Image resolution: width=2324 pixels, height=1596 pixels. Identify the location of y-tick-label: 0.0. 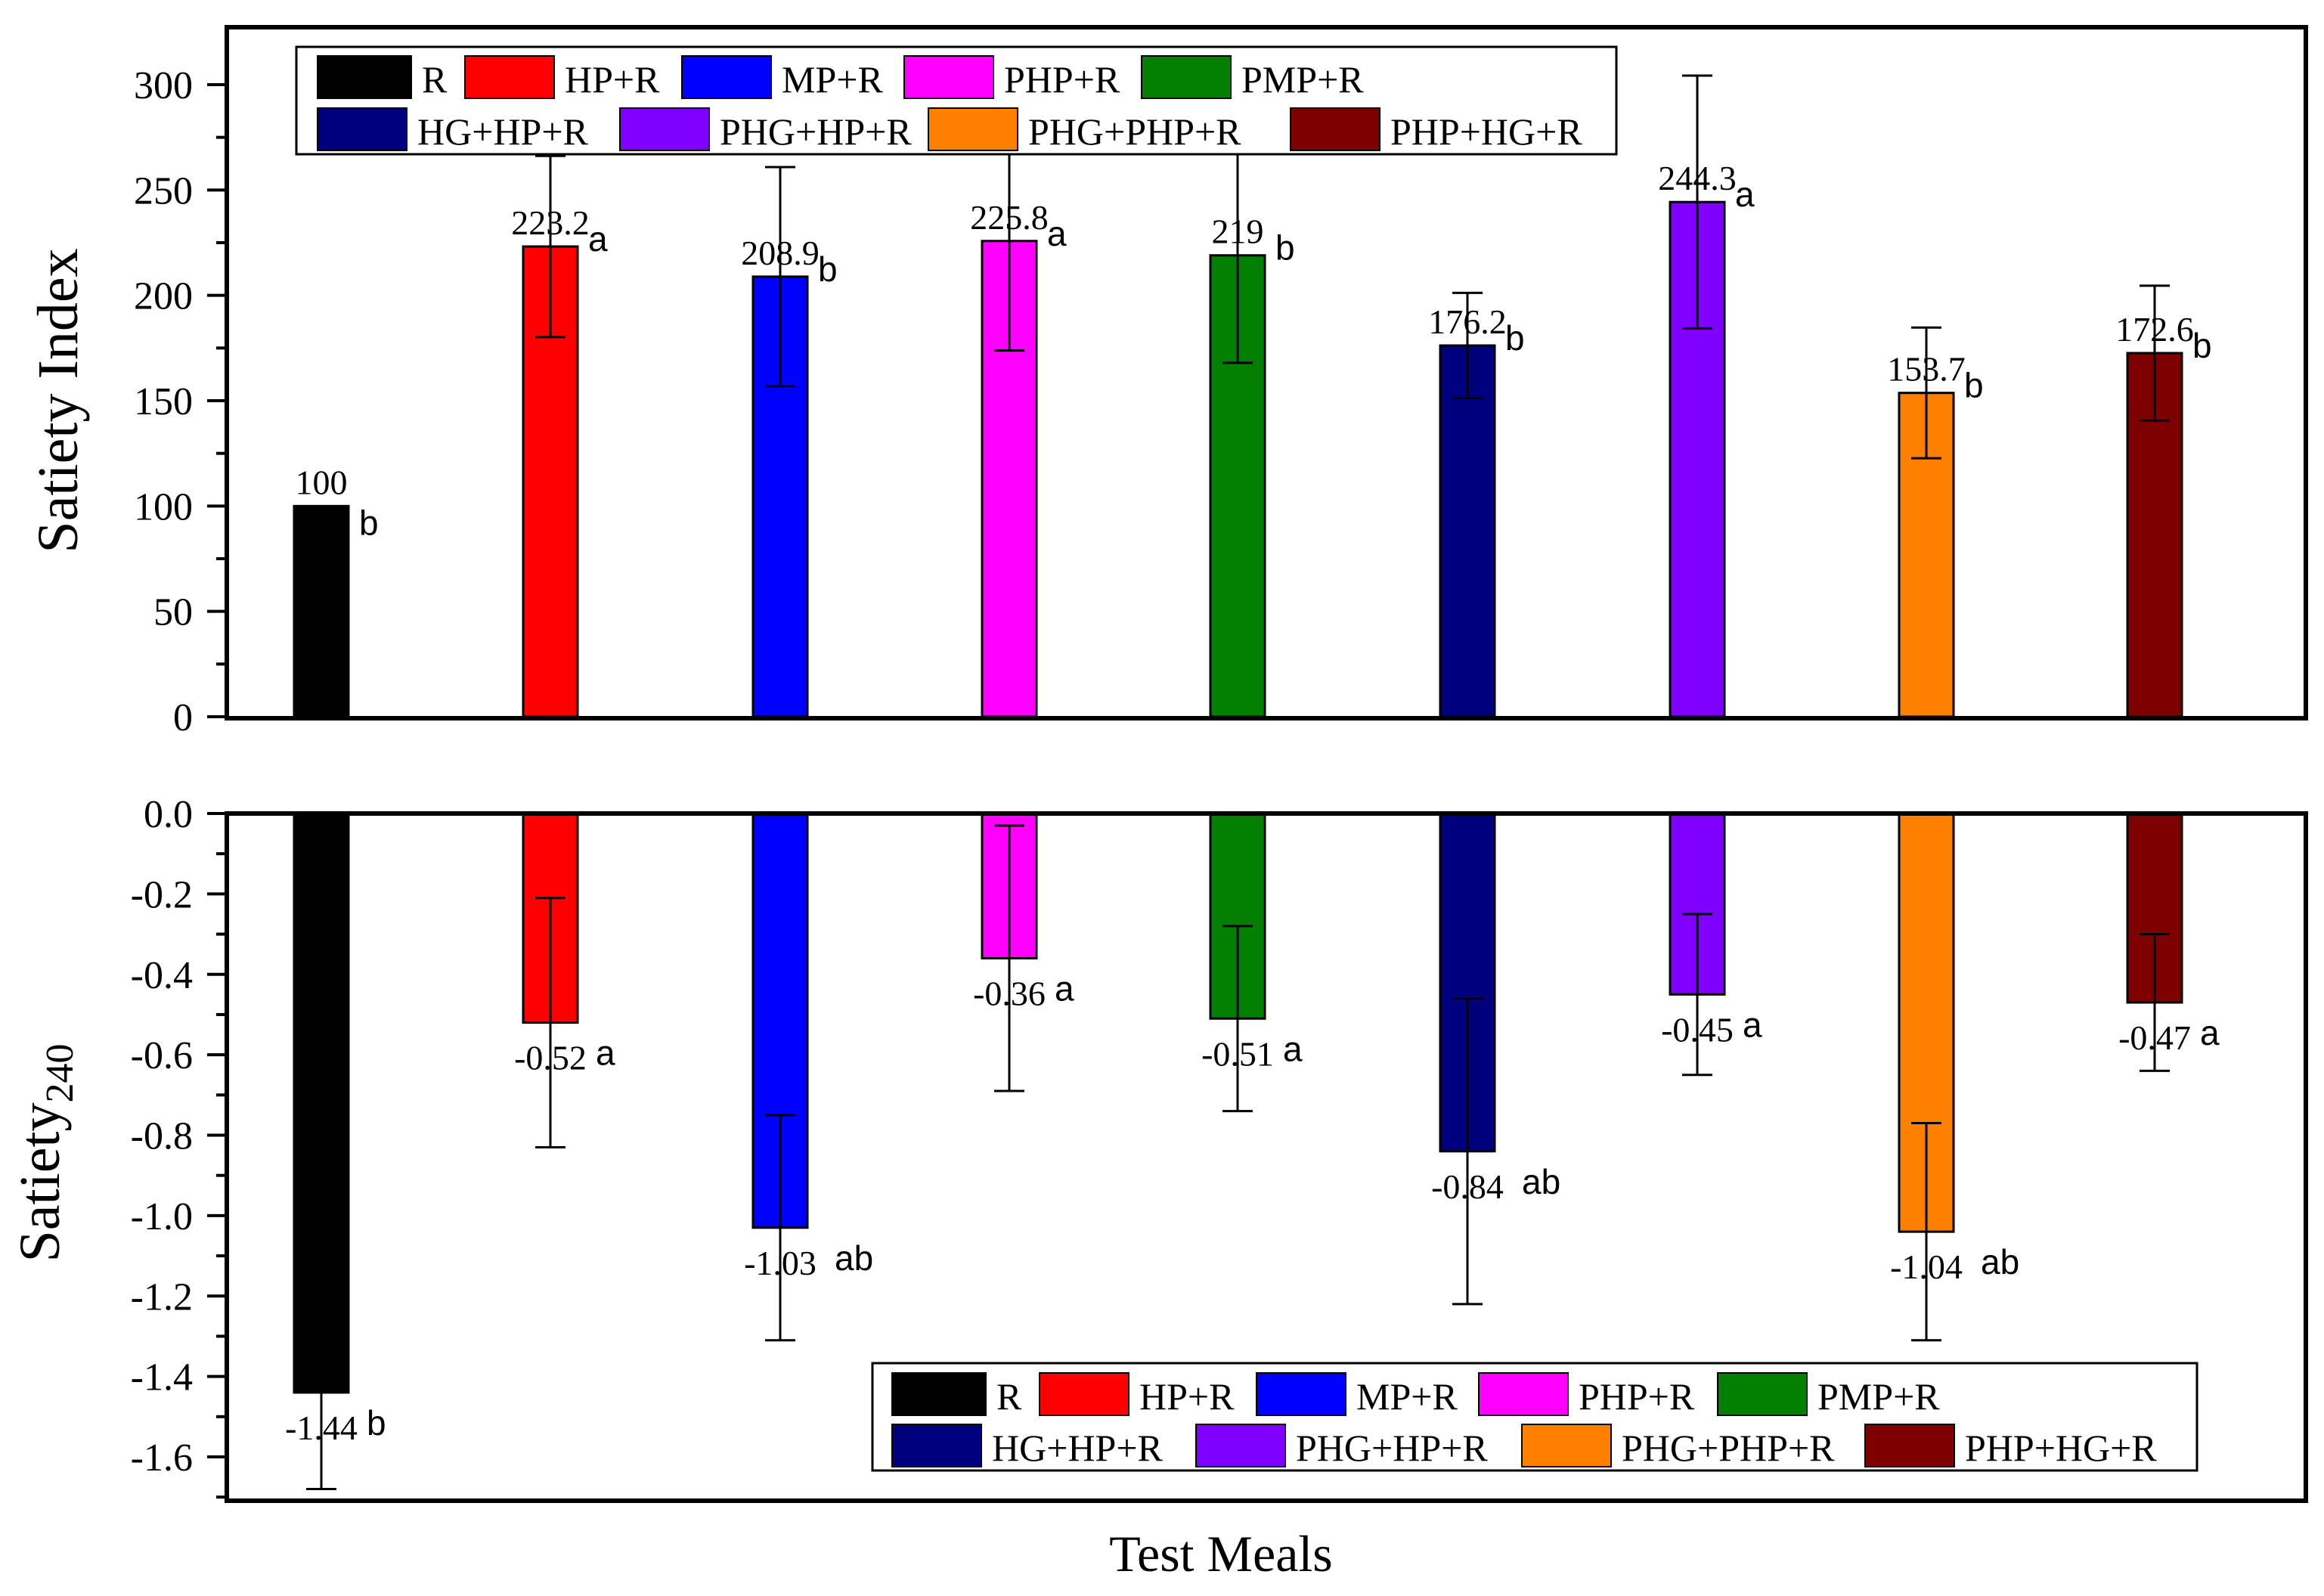
(168, 815).